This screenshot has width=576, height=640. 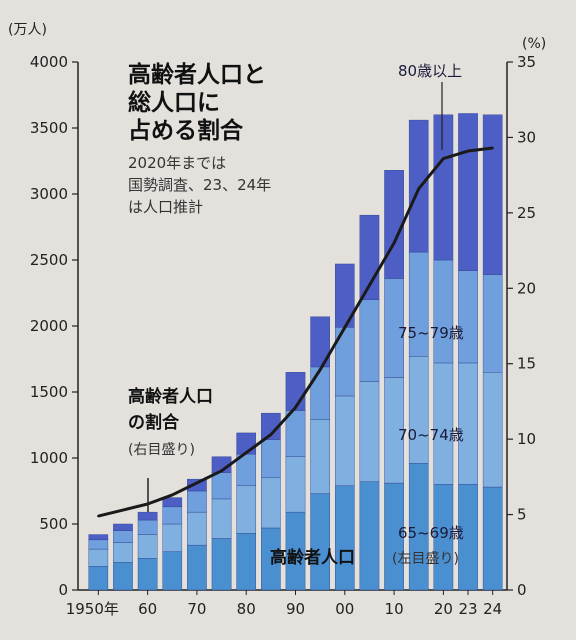 What do you see at coordinates (492, 609) in the screenshot?
I see `x-tick-label: 24` at bounding box center [492, 609].